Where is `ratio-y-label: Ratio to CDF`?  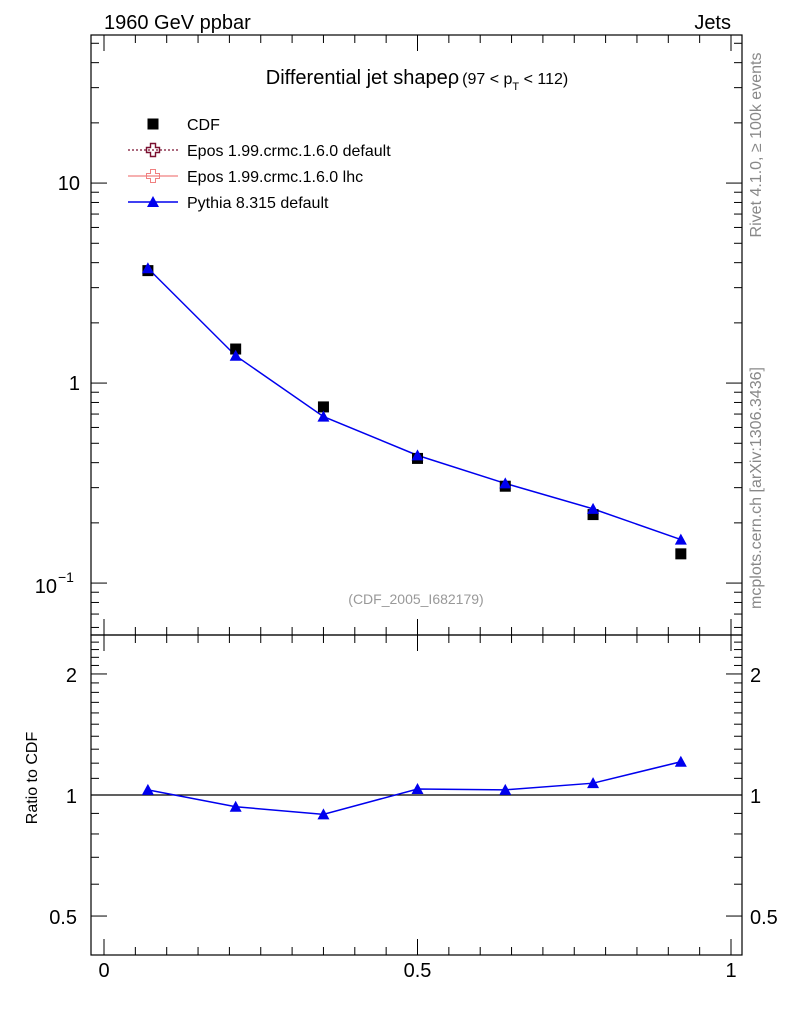
ratio-y-label: Ratio to CDF is located at coordinates (32, 778).